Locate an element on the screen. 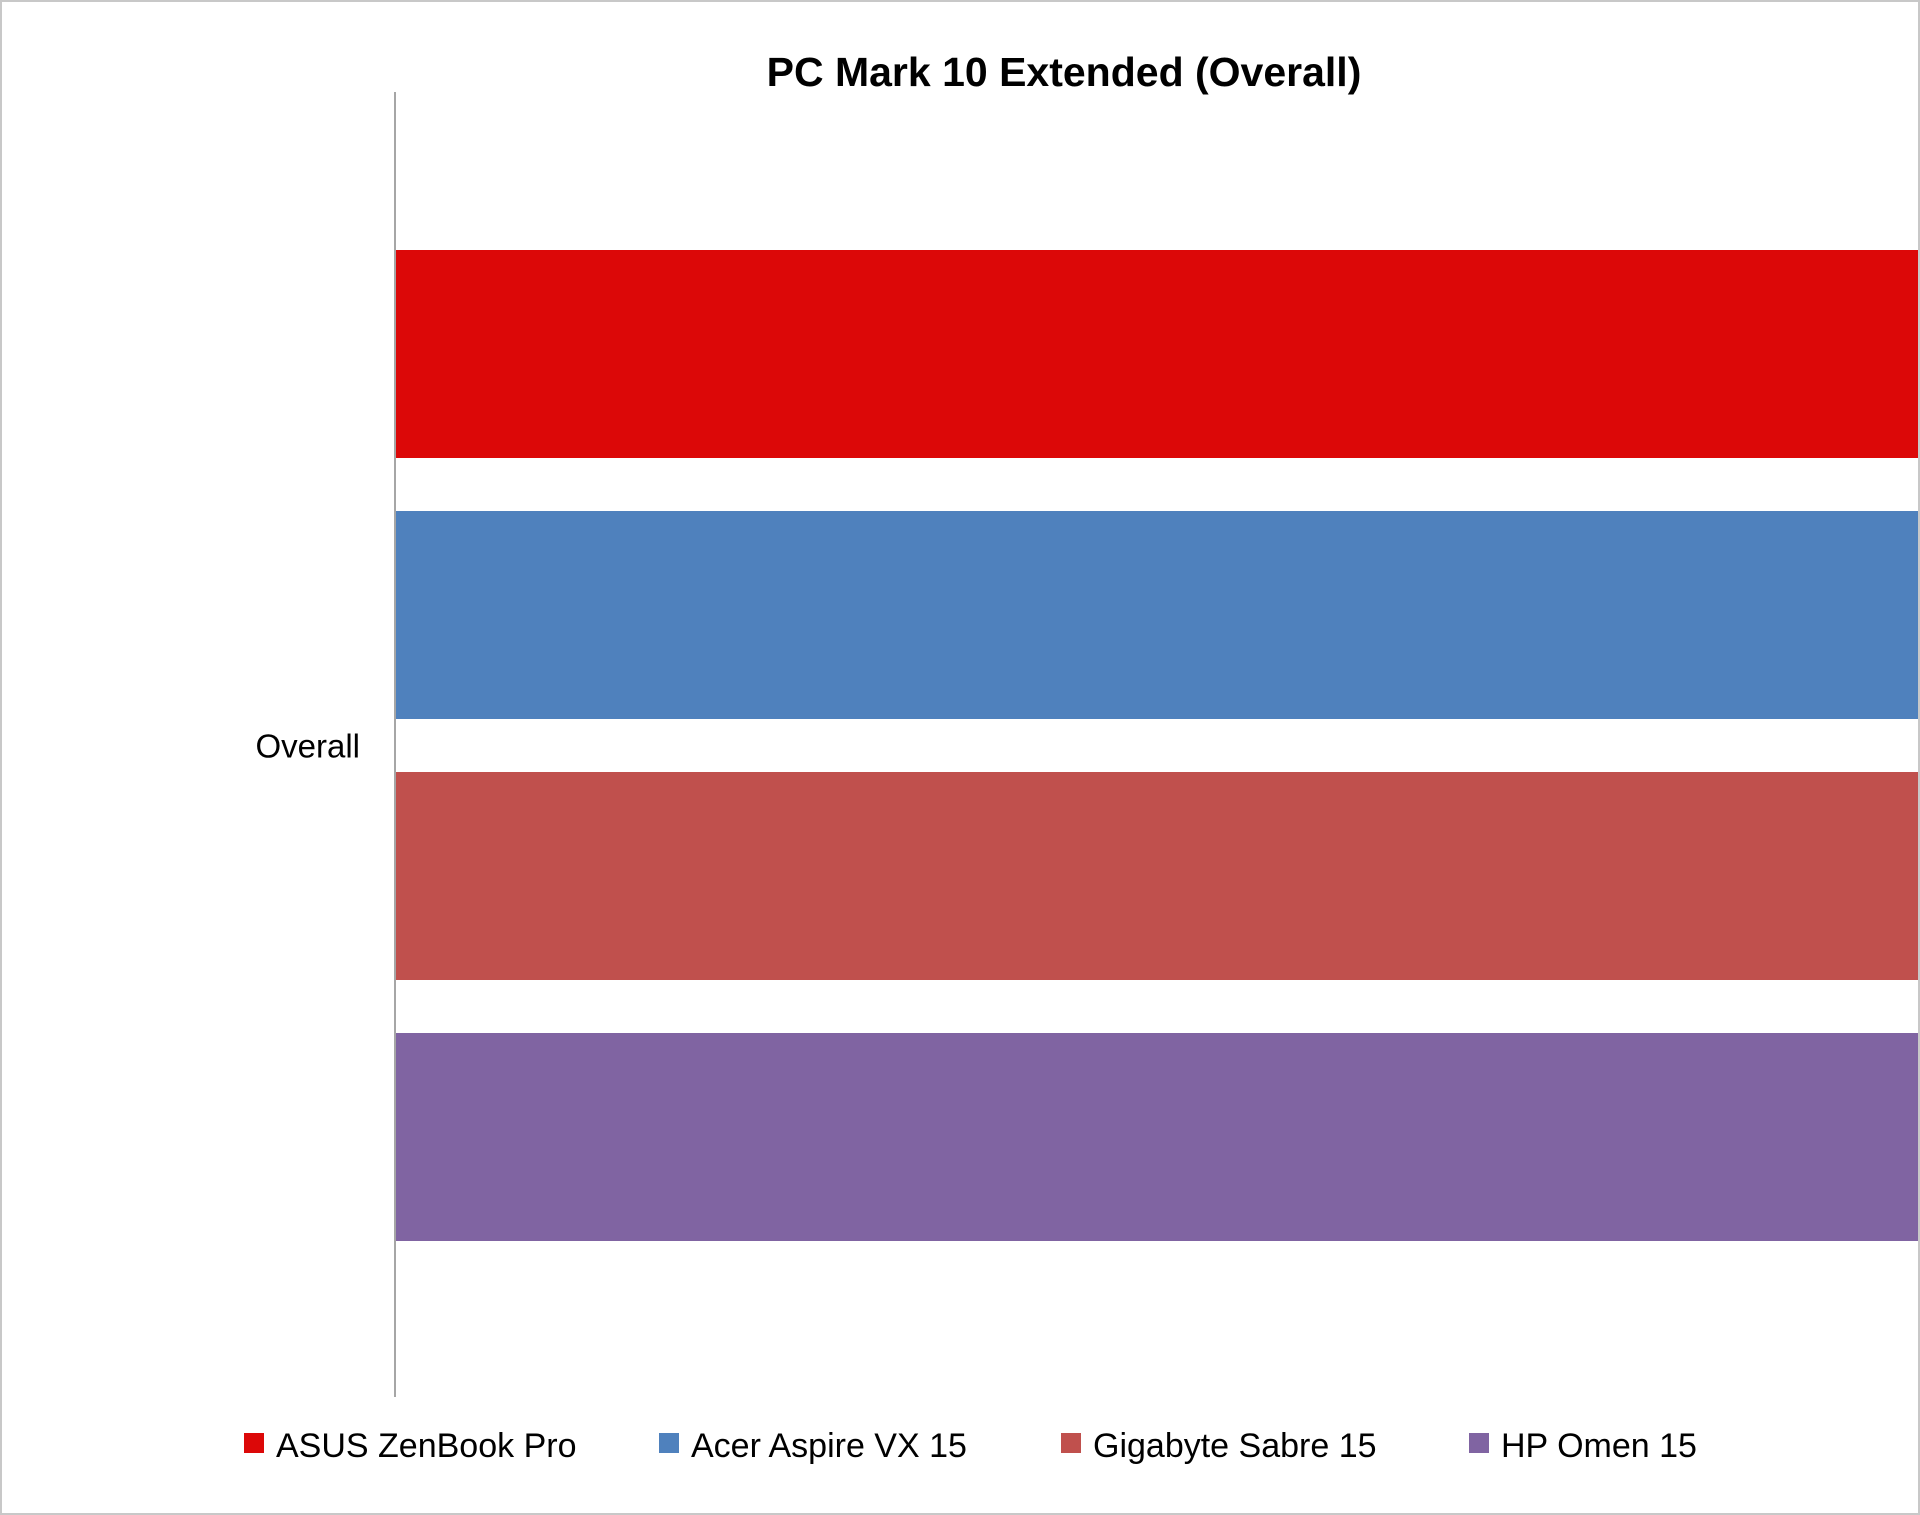 This screenshot has height=1515, width=1920. legend-label: ASUS ZenBook Pro is located at coordinates (426, 1446).